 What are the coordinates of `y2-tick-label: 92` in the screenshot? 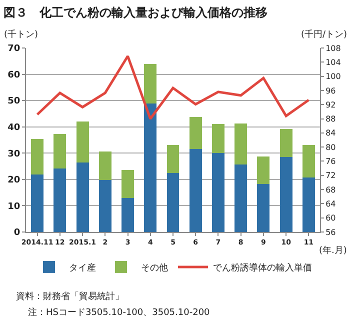 It's located at (331, 105).